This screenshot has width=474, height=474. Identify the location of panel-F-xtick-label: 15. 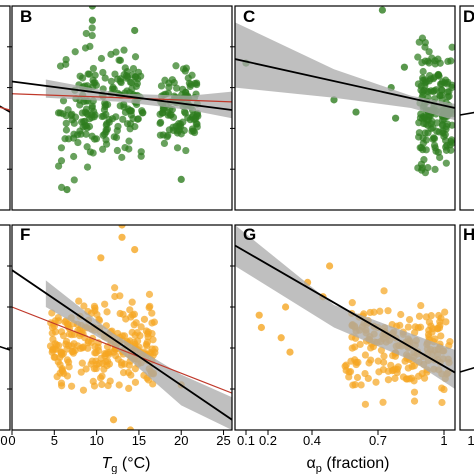
(139, 440).